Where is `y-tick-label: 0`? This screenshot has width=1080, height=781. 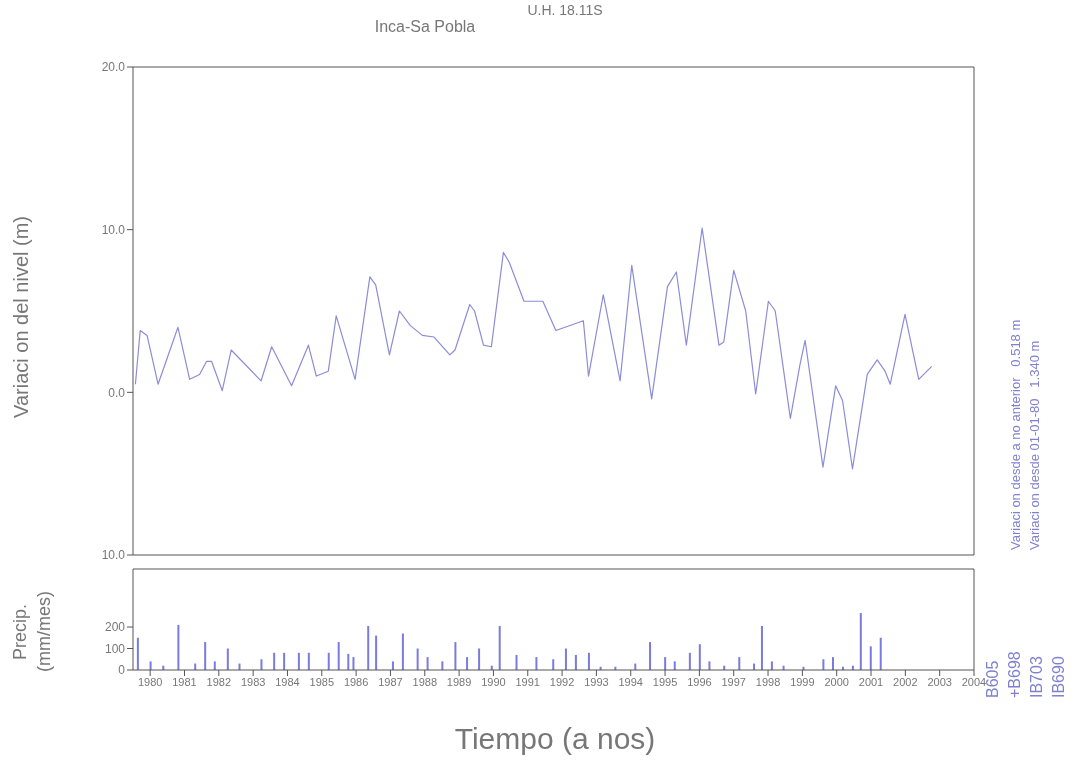
y-tick-label: 0 is located at coordinates (122, 670).